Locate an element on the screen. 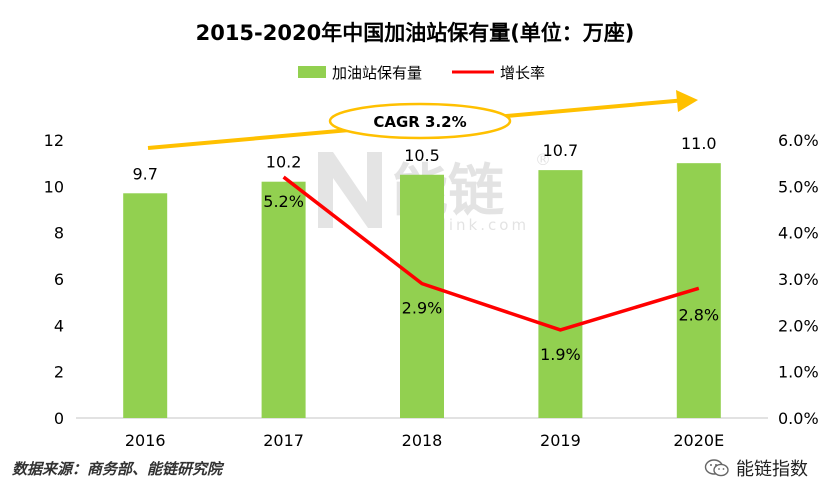 The image size is (830, 500). y-left-tick-label: 6 is located at coordinates (59, 279).